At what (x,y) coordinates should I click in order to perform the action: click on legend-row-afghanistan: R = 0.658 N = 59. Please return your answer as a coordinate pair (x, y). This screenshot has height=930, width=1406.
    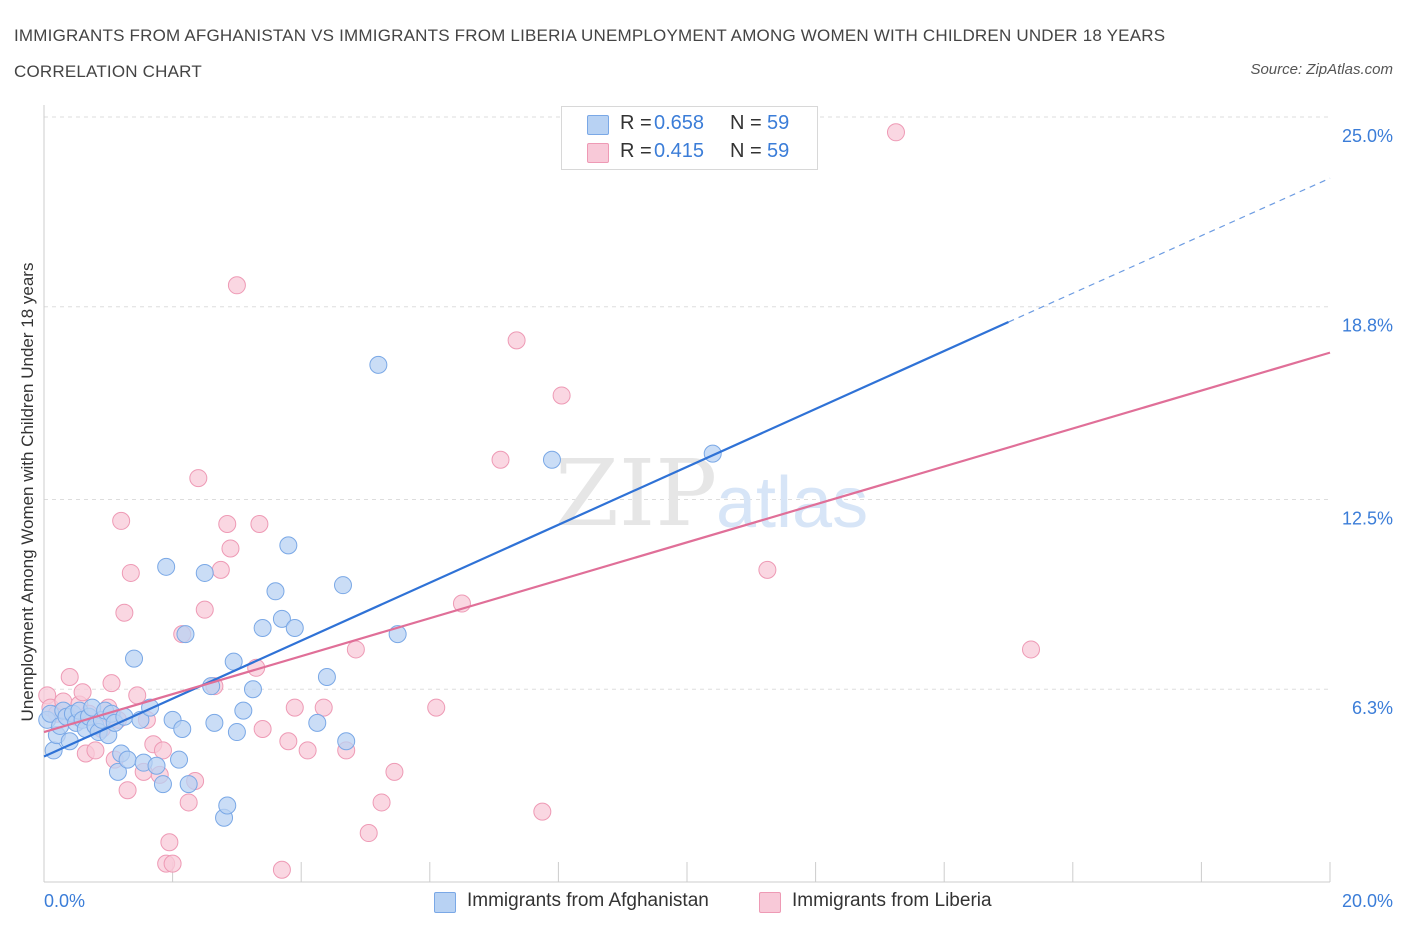
    Looking at the image, I should click on (689, 124).